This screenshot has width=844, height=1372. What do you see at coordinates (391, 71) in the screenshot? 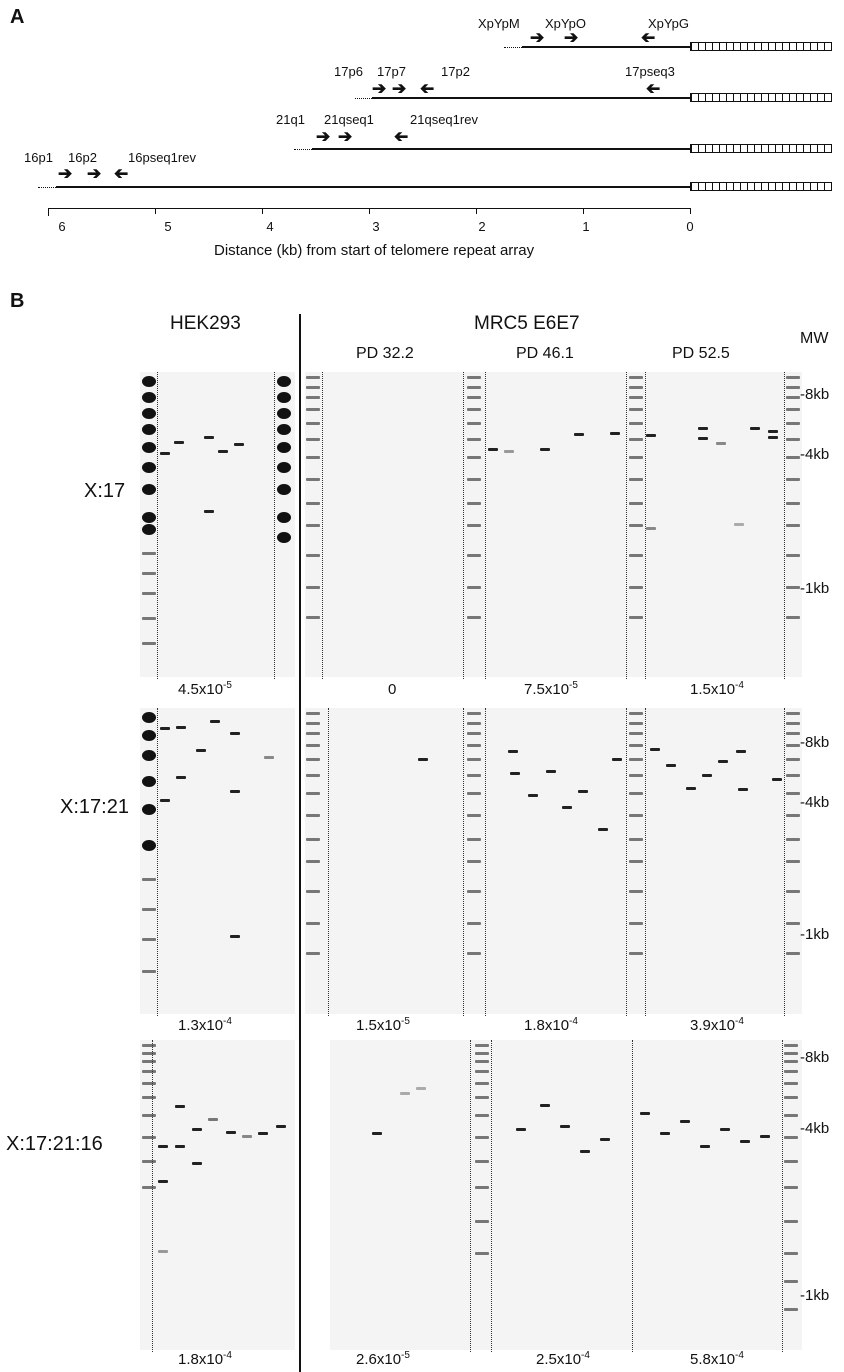
I see `primer-label: 17p7` at bounding box center [391, 71].